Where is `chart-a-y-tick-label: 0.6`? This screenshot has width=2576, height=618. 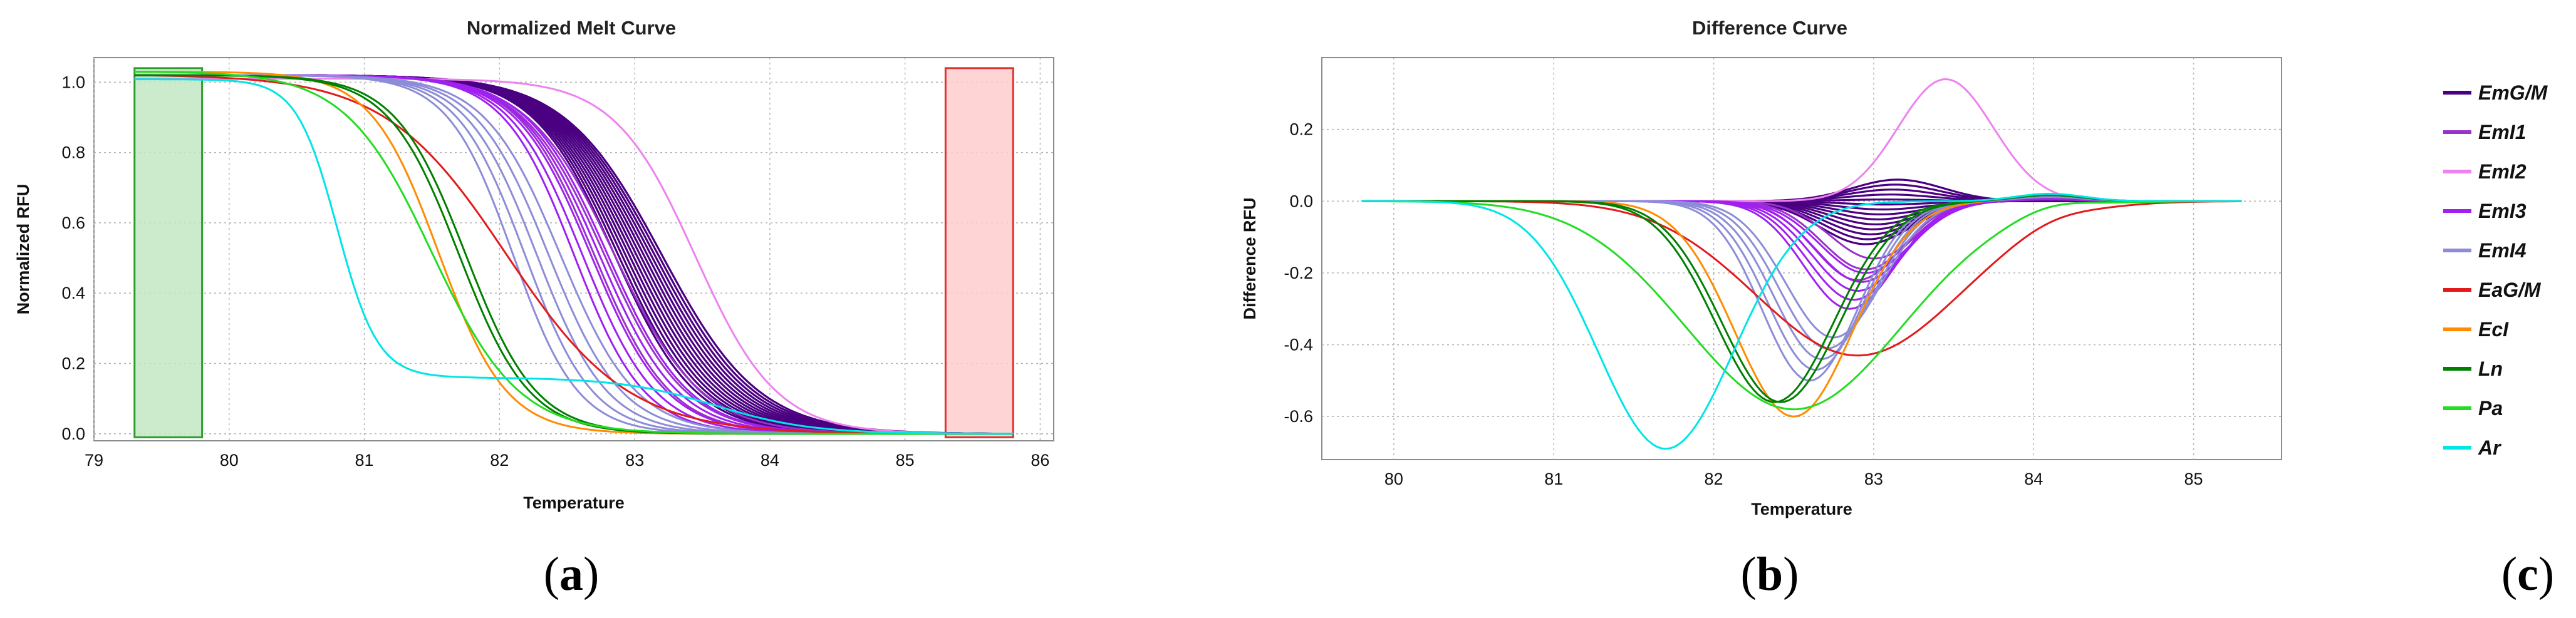
chart-a-y-tick-label: 0.6 is located at coordinates (73, 223).